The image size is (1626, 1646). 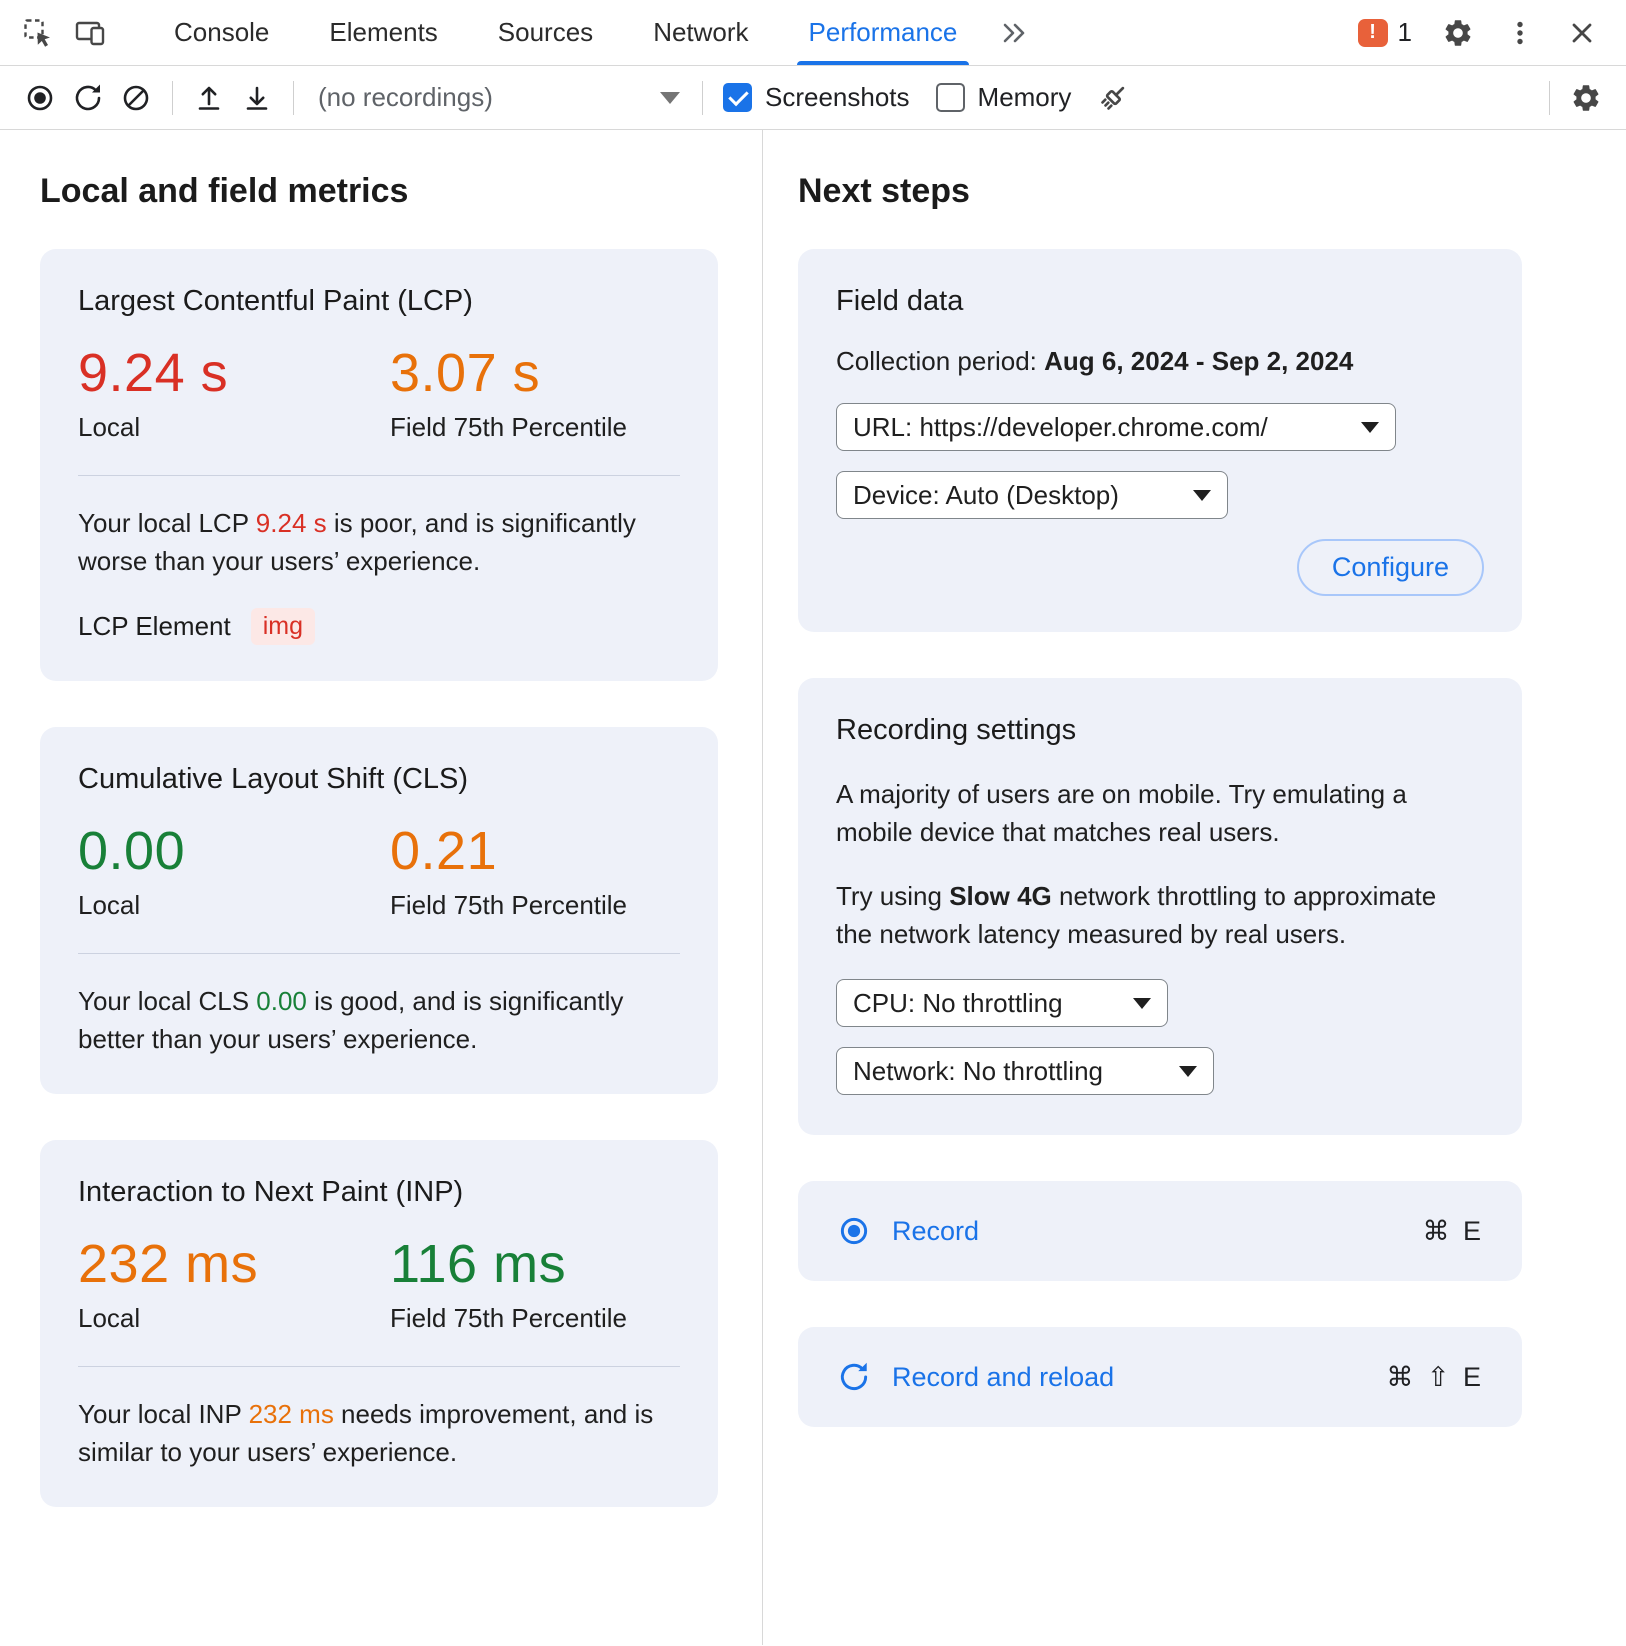 I want to click on record-and-reload-button, so click(x=88, y=98).